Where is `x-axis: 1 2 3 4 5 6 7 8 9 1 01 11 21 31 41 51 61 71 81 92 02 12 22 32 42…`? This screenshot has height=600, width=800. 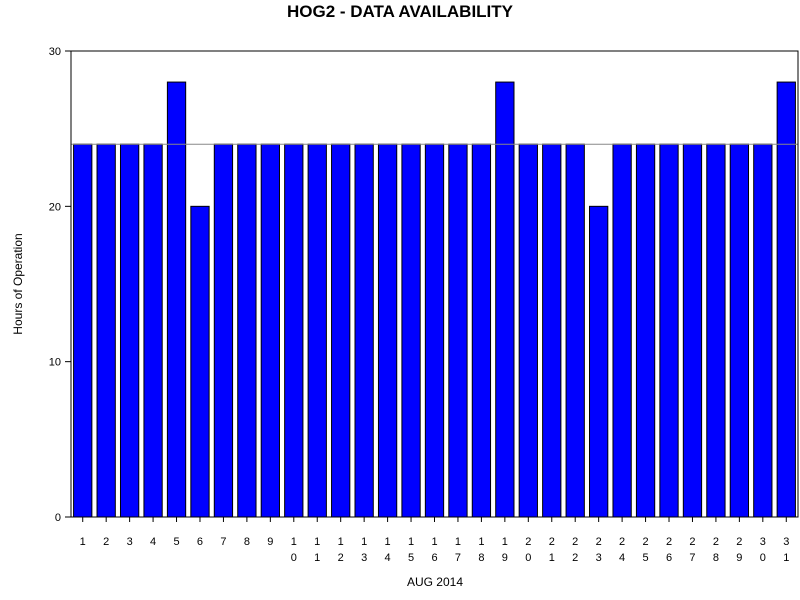 x-axis: 1 2 3 4 5 6 7 8 9 1 01 11 21 31 41 51 61 71 81 92 02 12 22 32 42… is located at coordinates (434, 540).